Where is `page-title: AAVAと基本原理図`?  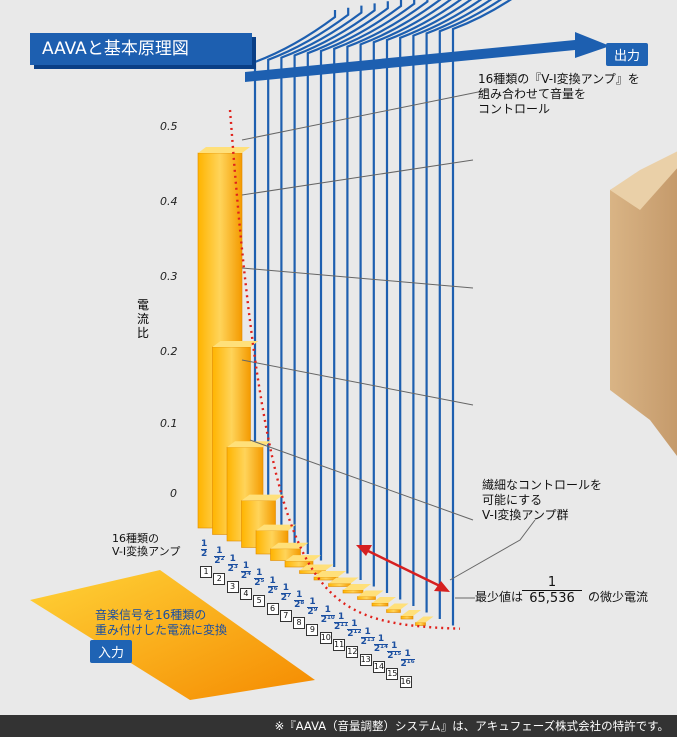
page-title: AAVAと基本原理図 is located at coordinates (141, 49).